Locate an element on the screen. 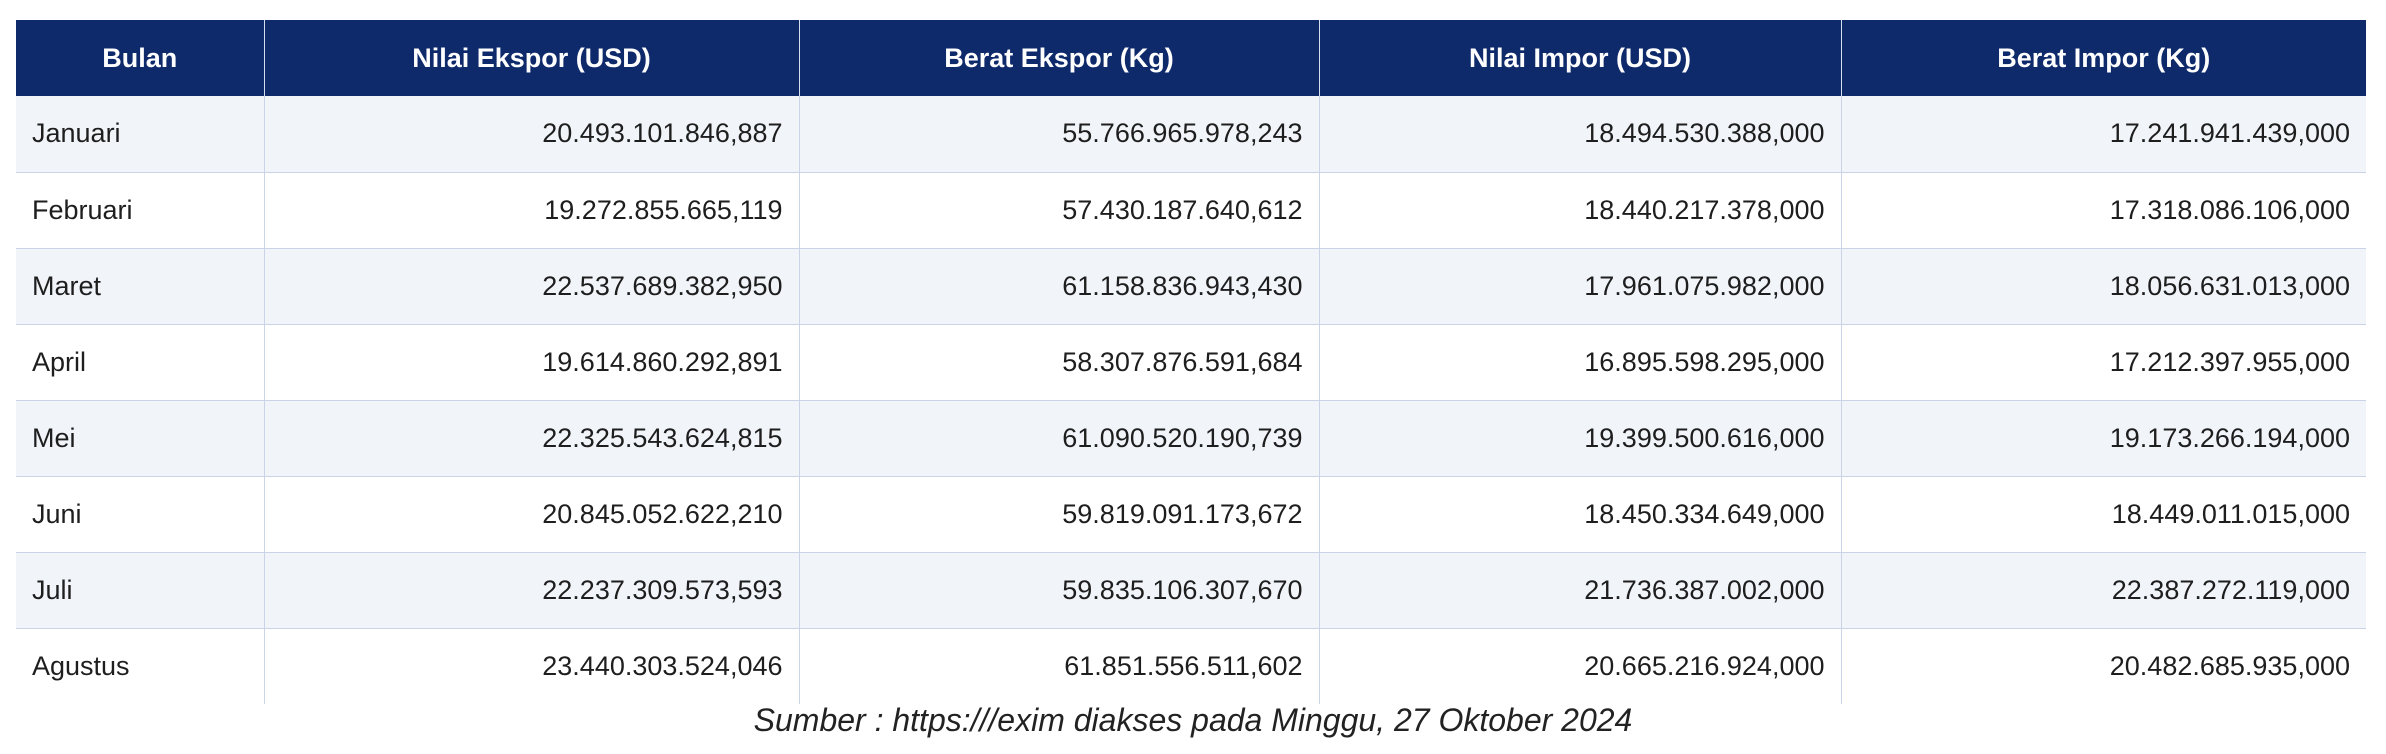 This screenshot has width=2386, height=754. cell-month: Februari is located at coordinates (140, 210).